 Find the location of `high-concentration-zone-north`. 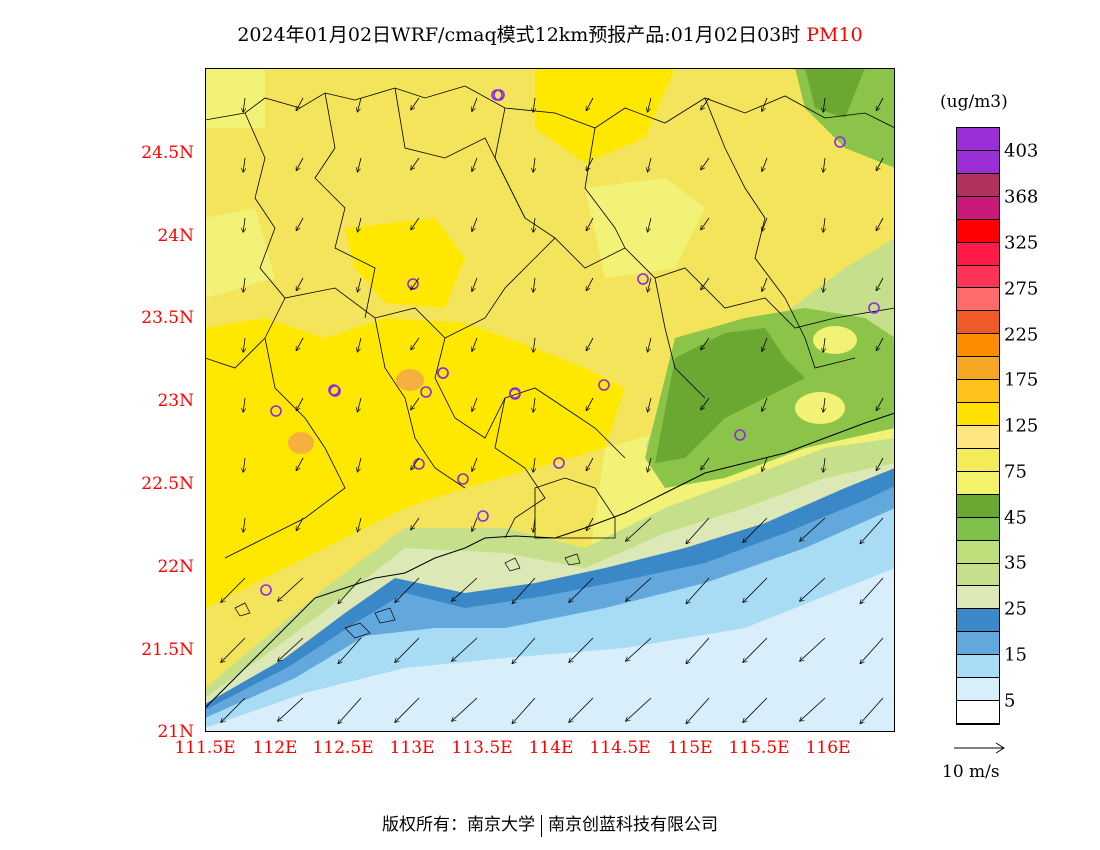

high-concentration-zone-north is located at coordinates (405, 263).